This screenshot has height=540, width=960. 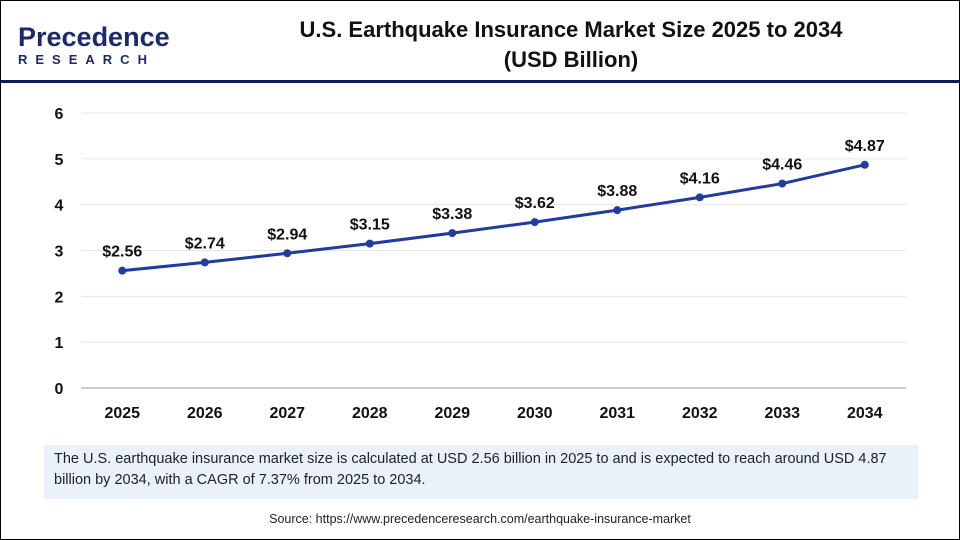 What do you see at coordinates (617, 191) in the screenshot?
I see `data-label: $3.88` at bounding box center [617, 191].